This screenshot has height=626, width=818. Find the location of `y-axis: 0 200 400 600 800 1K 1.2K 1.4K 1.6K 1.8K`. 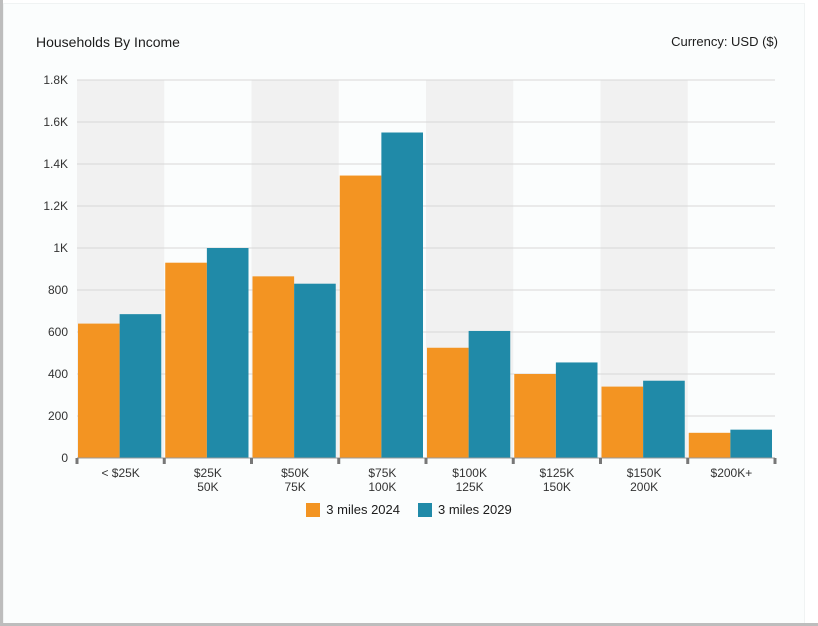

y-axis: 0 200 400 600 800 1K 1.2K 1.4K 1.6K 1.8K is located at coordinates (55, 269).